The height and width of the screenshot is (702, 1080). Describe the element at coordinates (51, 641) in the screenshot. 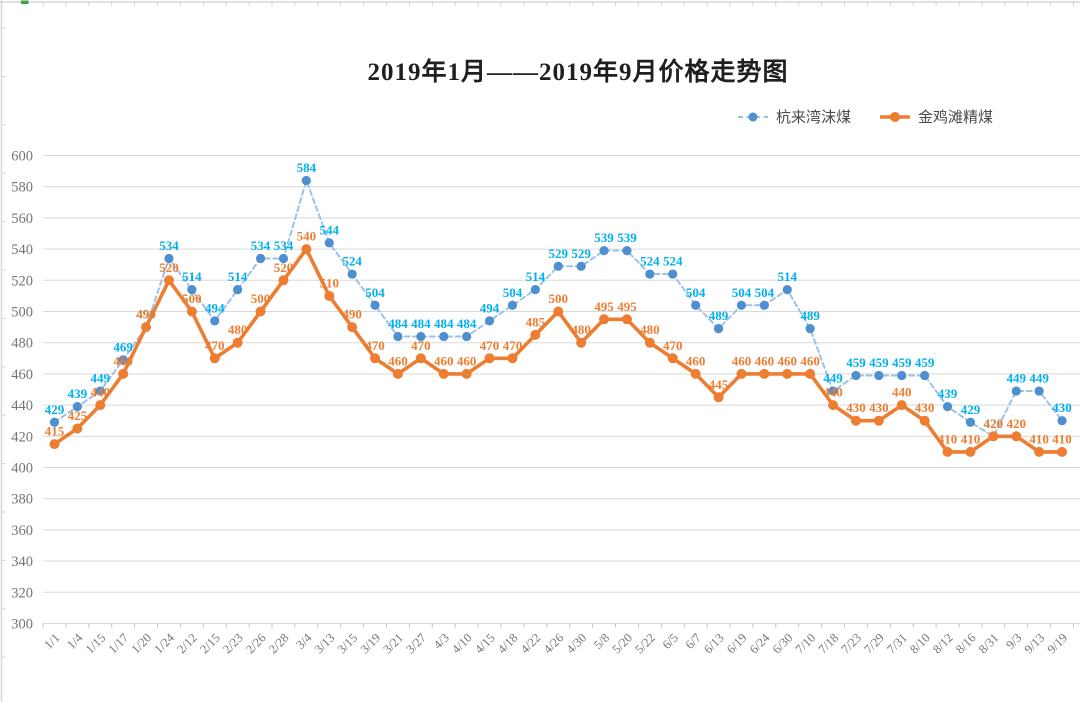

I see `svg-text: 1/1` at that location.